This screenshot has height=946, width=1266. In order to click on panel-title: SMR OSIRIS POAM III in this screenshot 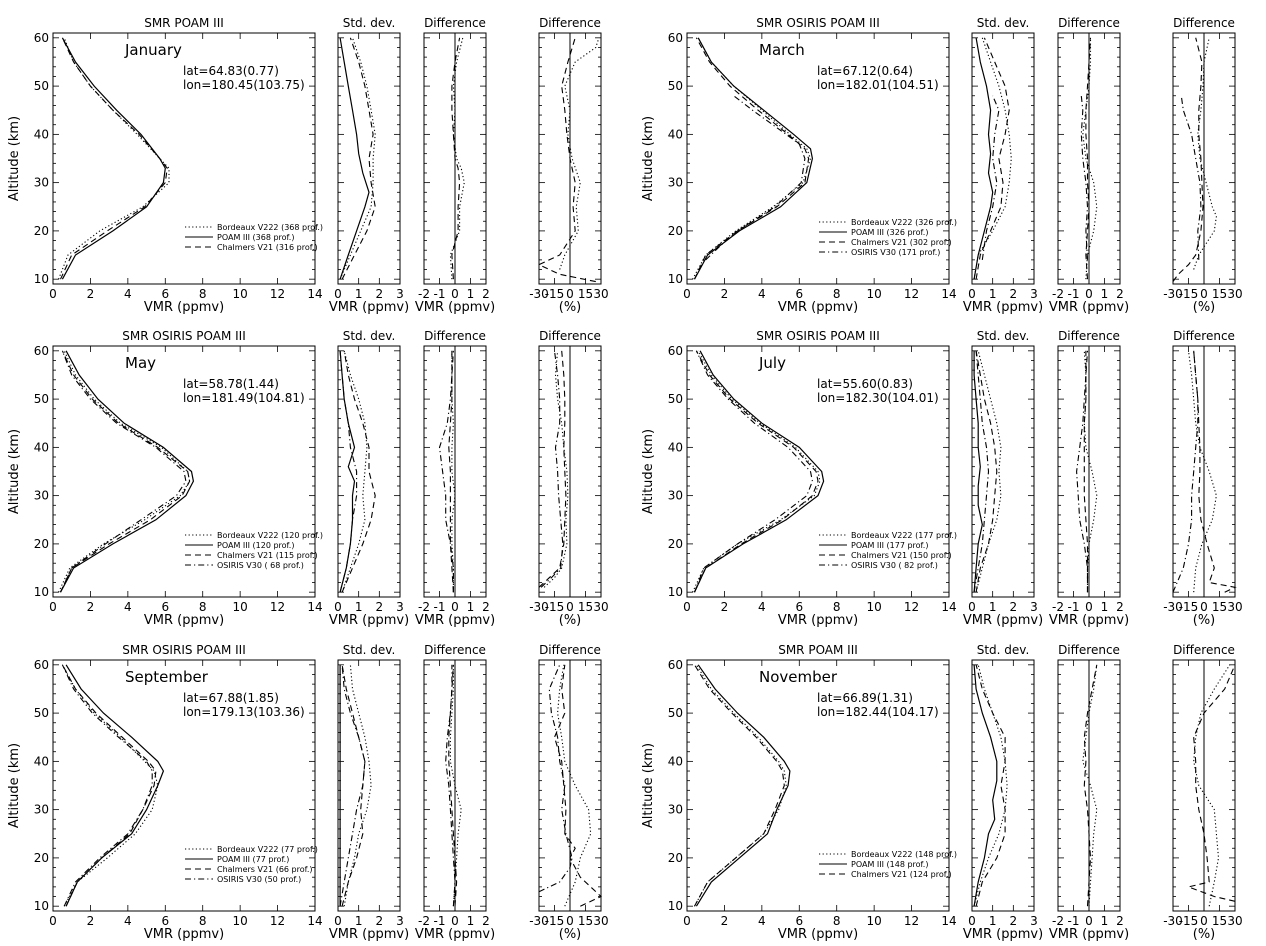, I will do `click(818, 23)`.